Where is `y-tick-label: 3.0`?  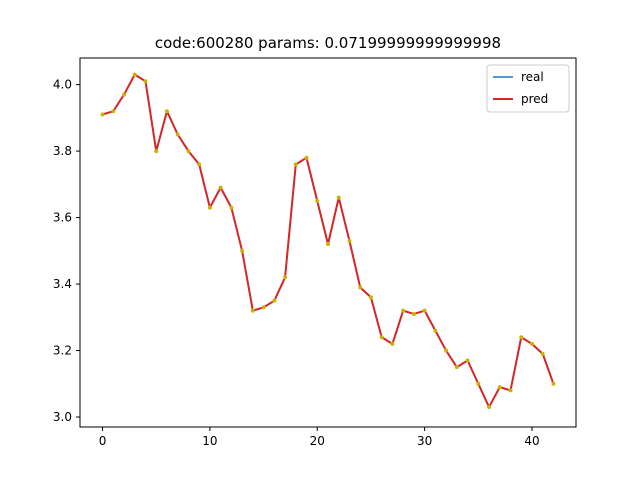 y-tick-label: 3.0 is located at coordinates (62, 417).